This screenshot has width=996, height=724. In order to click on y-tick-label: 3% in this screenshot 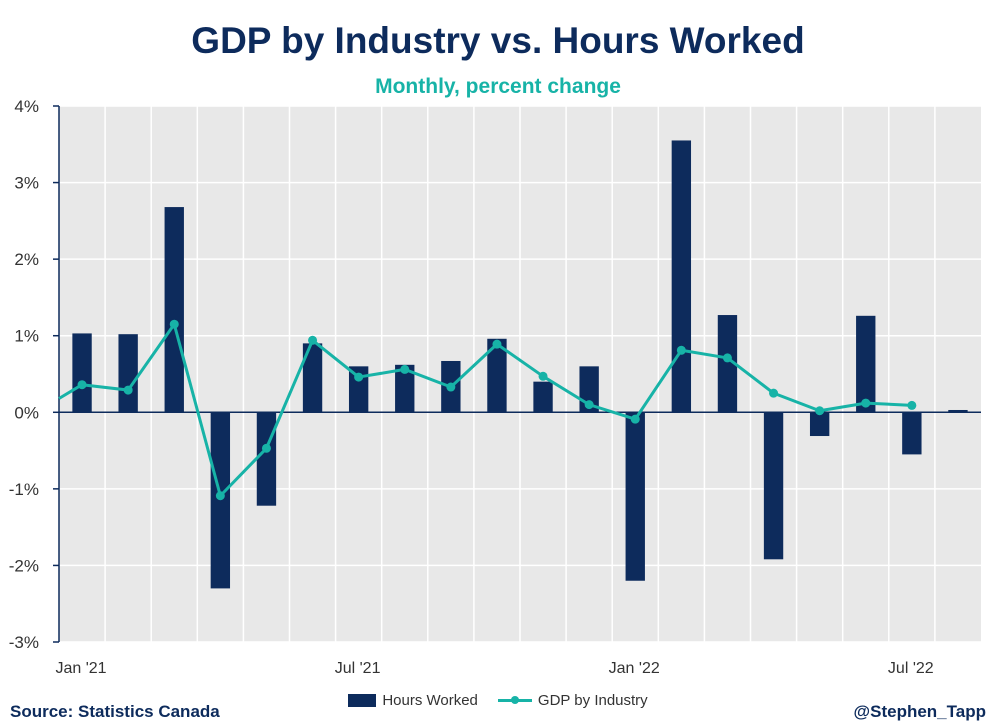, I will do `click(26, 183)`.